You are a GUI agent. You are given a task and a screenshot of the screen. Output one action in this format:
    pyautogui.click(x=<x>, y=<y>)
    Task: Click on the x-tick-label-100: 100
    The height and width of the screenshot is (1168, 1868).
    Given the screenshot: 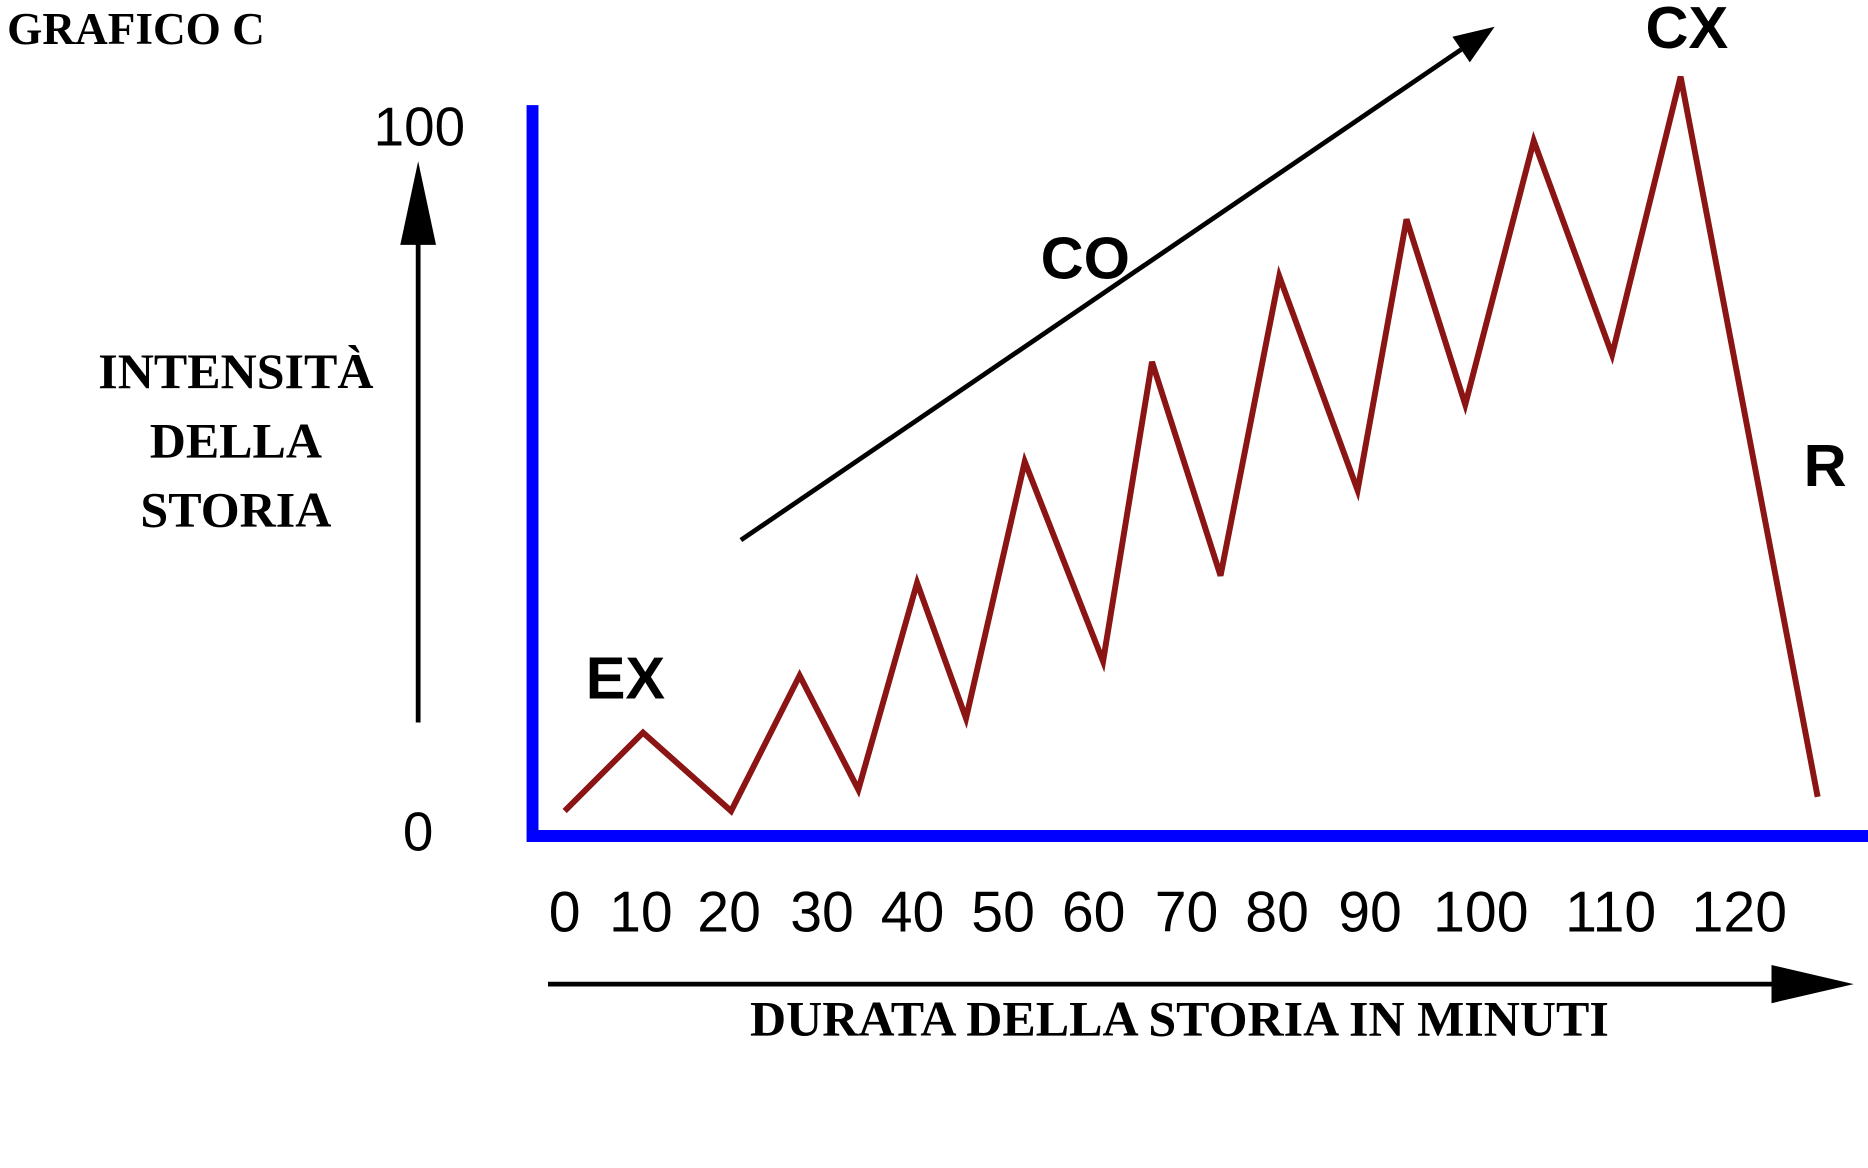 What is the action you would take?
    pyautogui.click(x=1480, y=912)
    